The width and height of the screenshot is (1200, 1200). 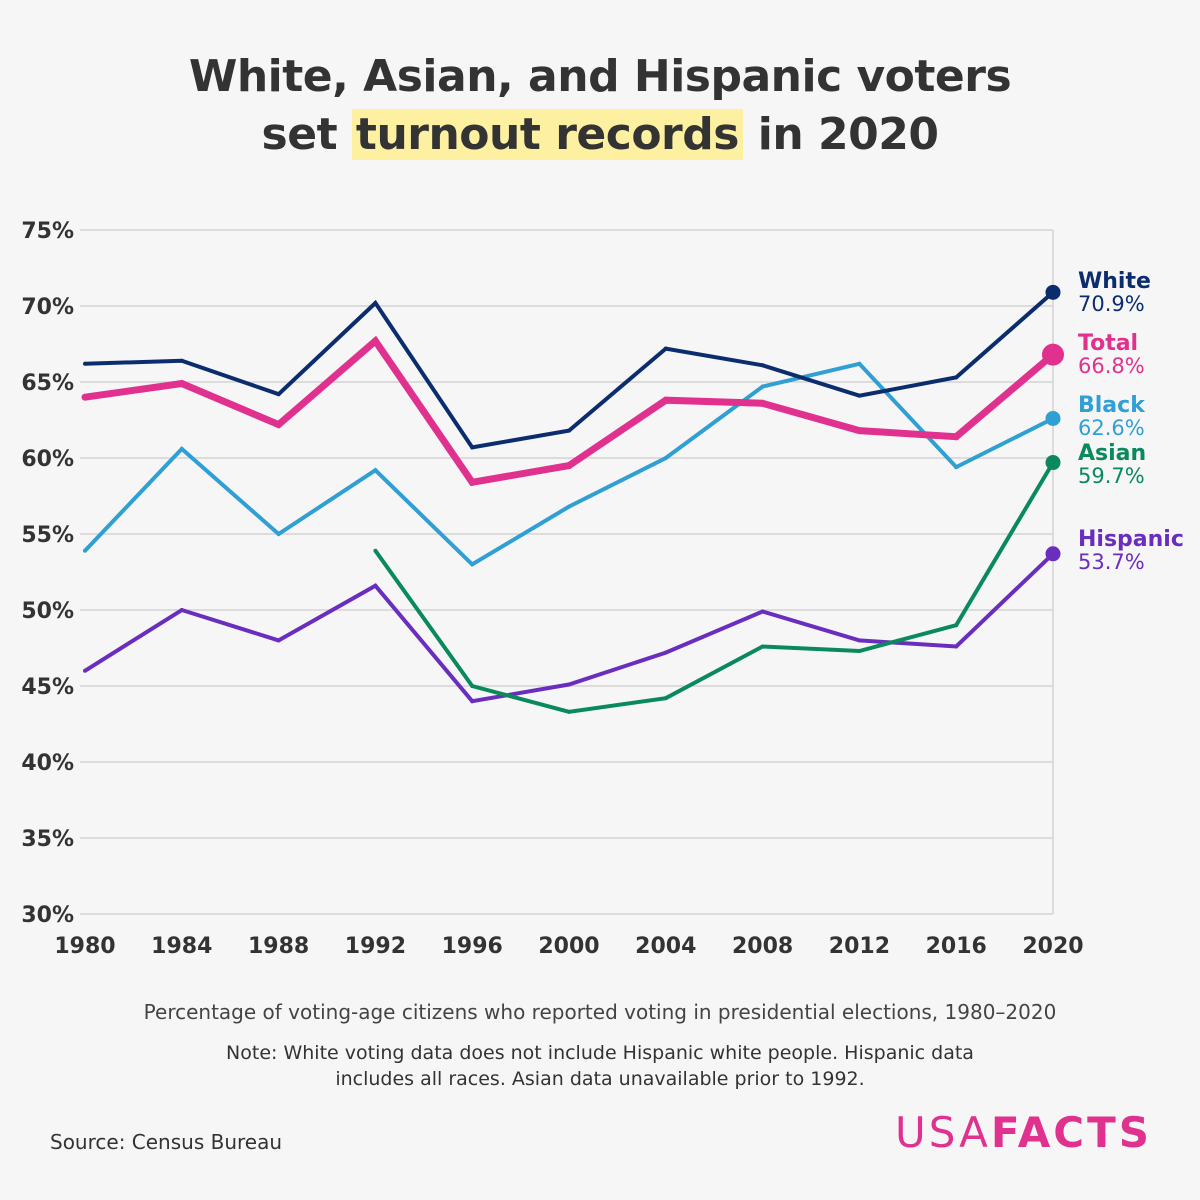 I want to click on chart-title-line-1: White, Asian, and Hispanic voters, so click(x=600, y=76).